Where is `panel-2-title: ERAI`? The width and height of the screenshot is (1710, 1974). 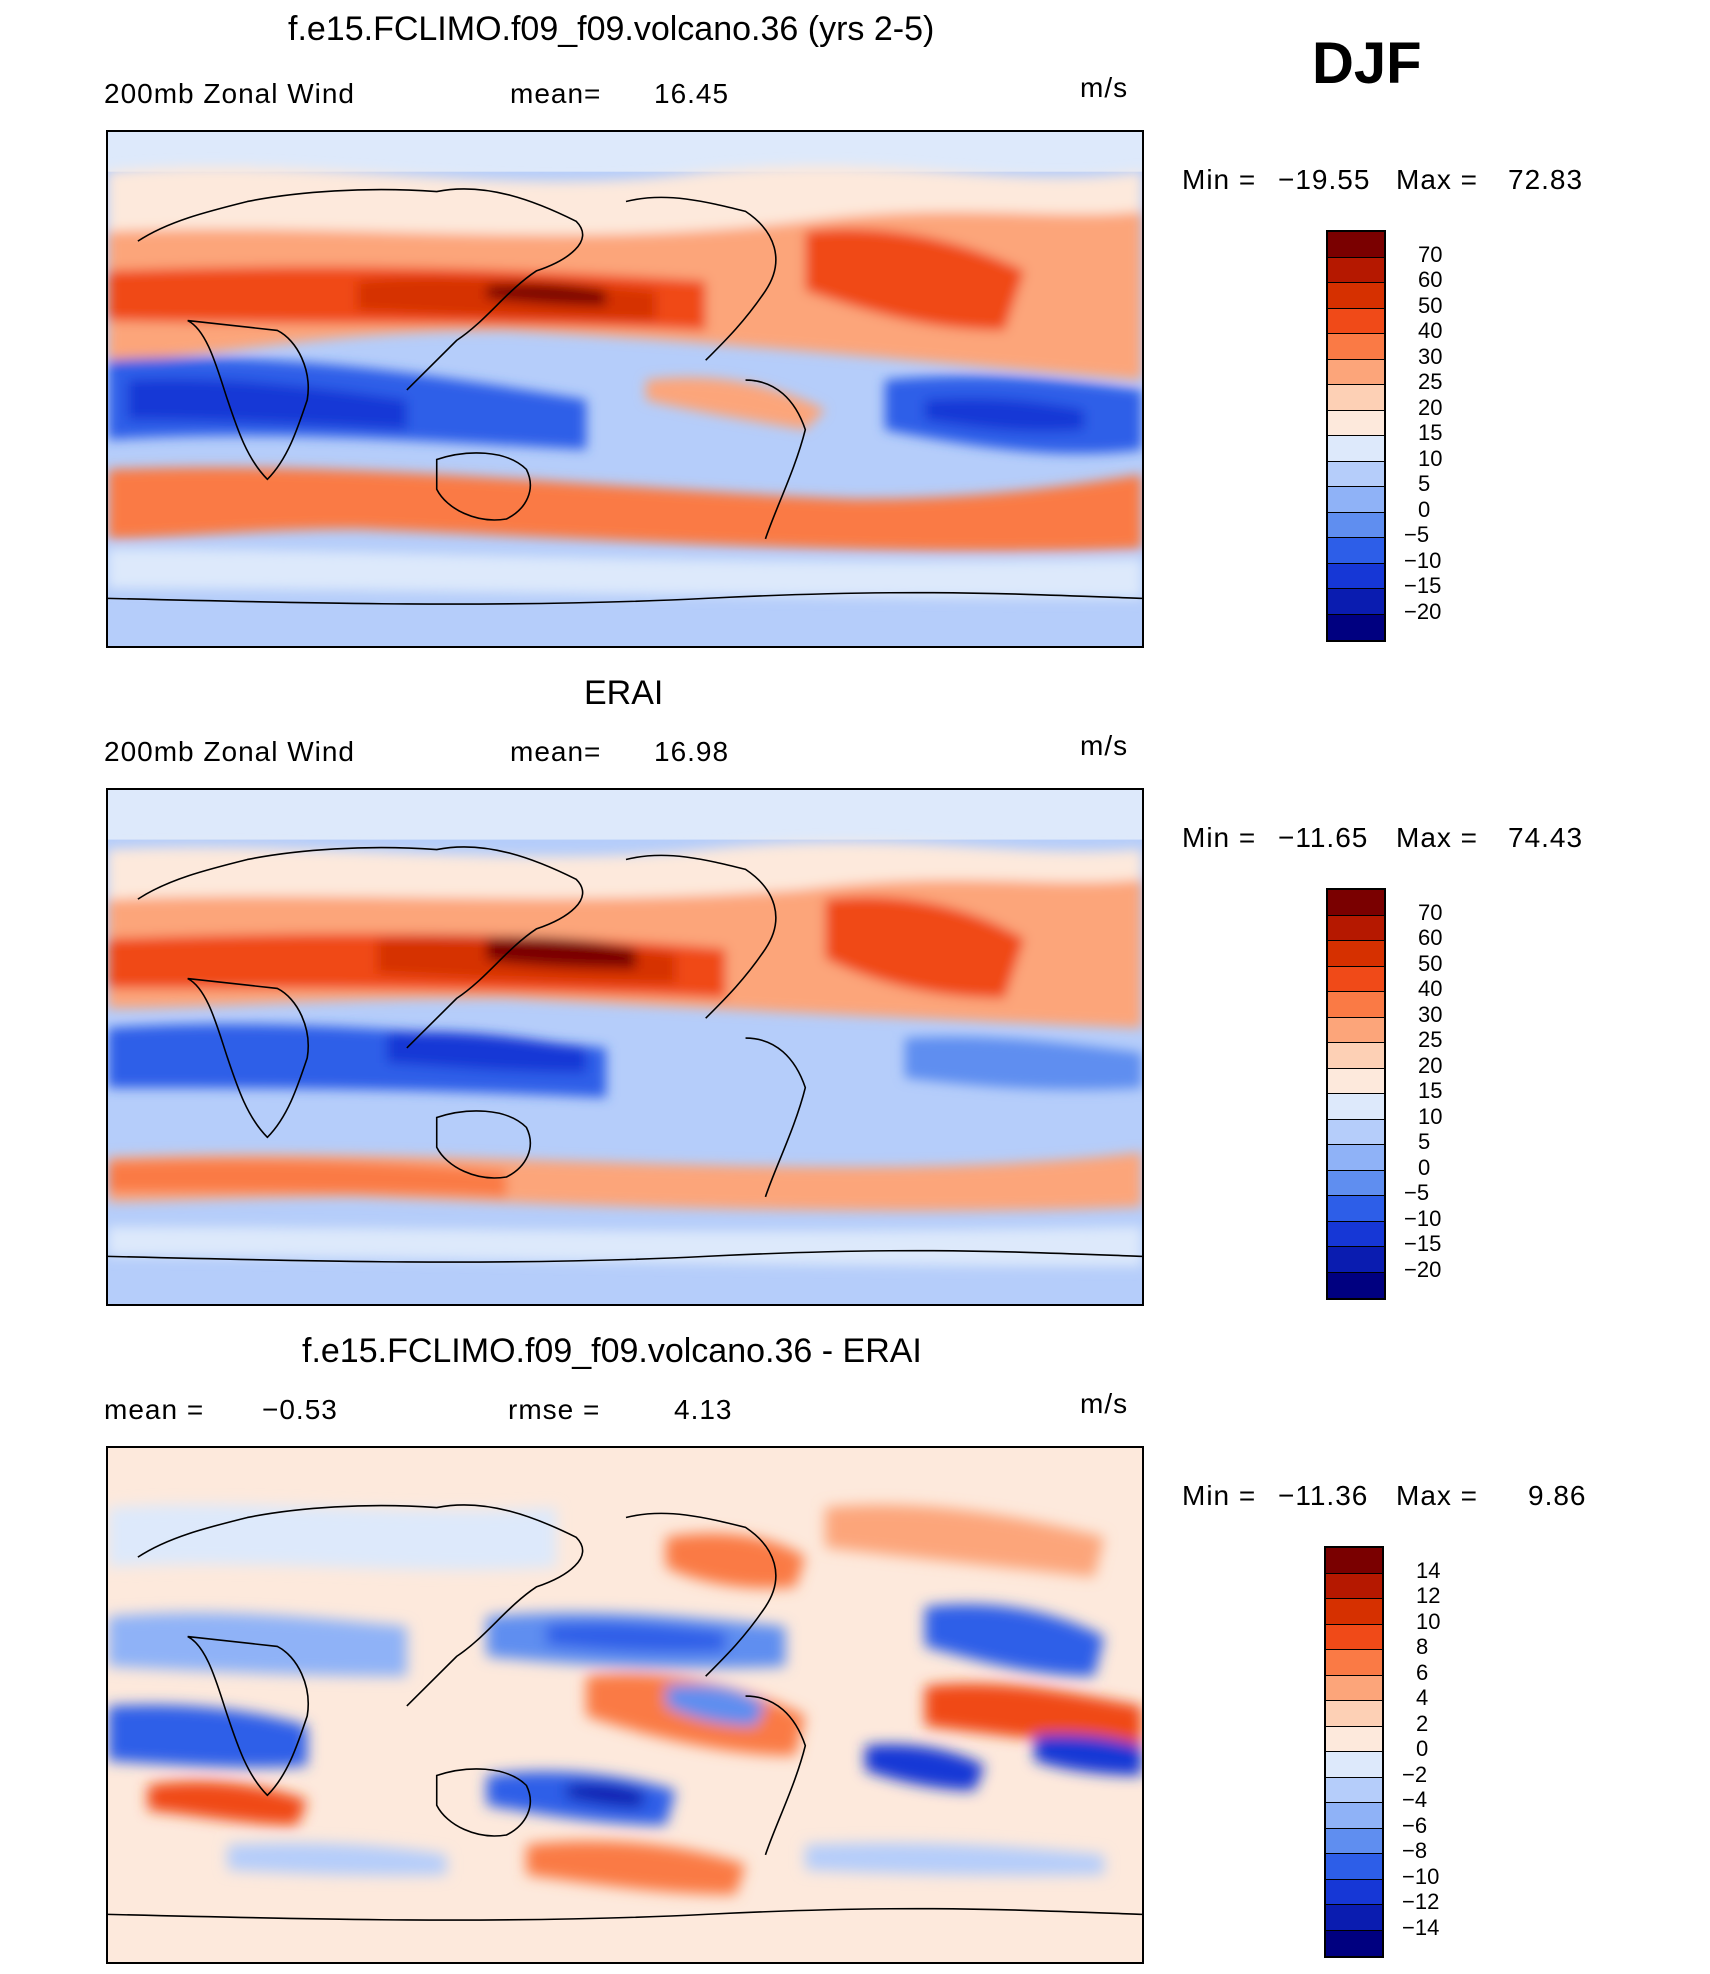
panel-2-title: ERAI is located at coordinates (624, 693).